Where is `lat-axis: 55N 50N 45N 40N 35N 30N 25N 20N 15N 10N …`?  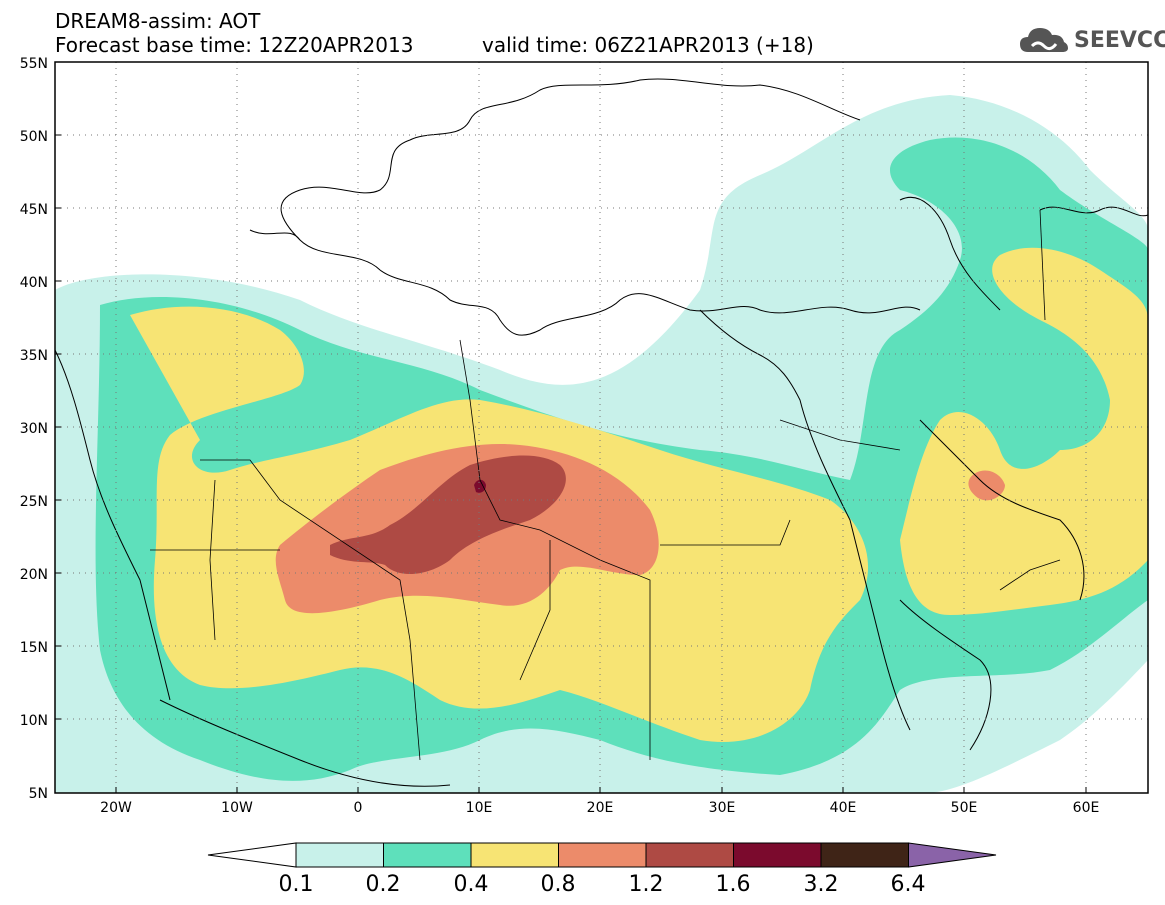
lat-axis: 55N 50N 45N 40N 35N 30N 25N 20N 15N 10N … is located at coordinates (34, 429).